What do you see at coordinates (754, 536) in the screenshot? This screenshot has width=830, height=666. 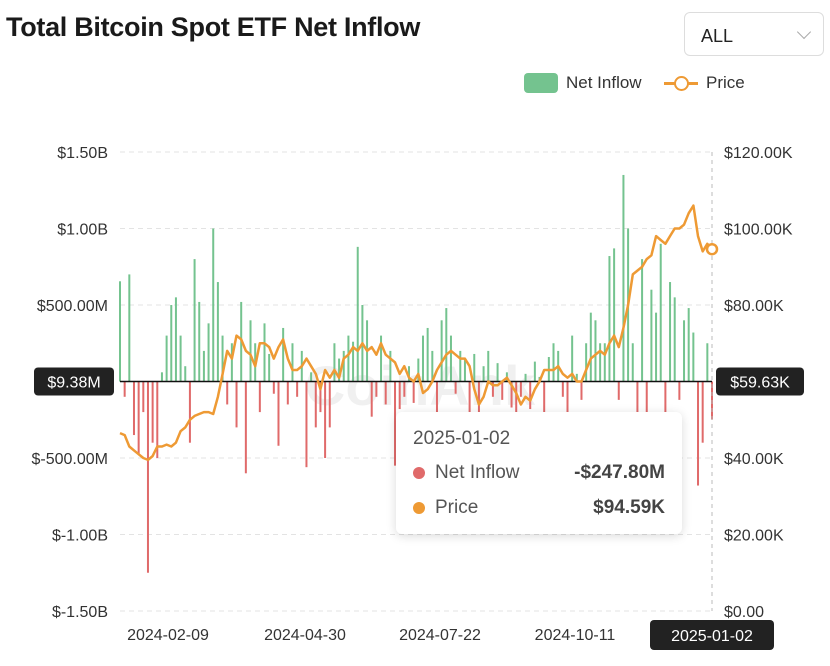 I see `y-right-tick-label: $20.00K` at bounding box center [754, 536].